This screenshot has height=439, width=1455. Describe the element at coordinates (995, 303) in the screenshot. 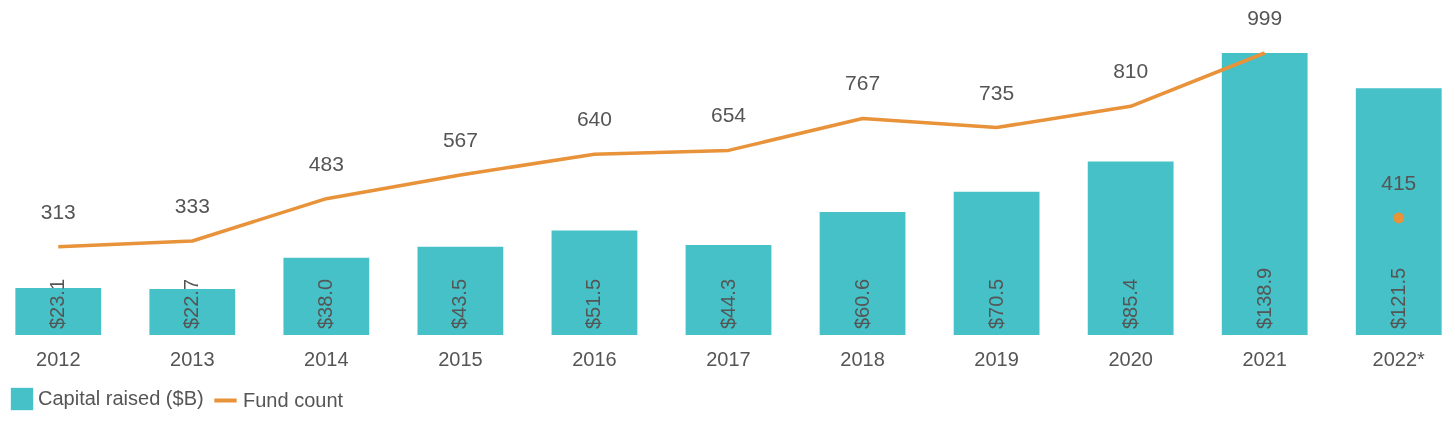

I see `data-label: $70.5` at that location.